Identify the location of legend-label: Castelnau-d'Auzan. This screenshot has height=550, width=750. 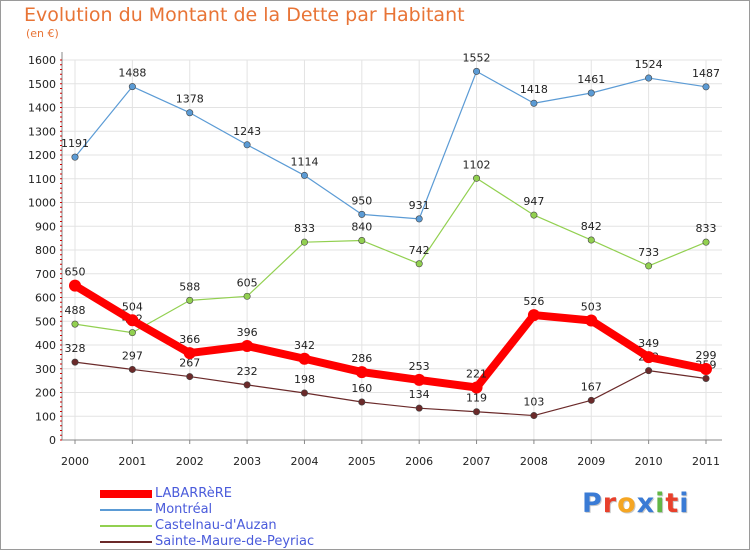
(216, 525).